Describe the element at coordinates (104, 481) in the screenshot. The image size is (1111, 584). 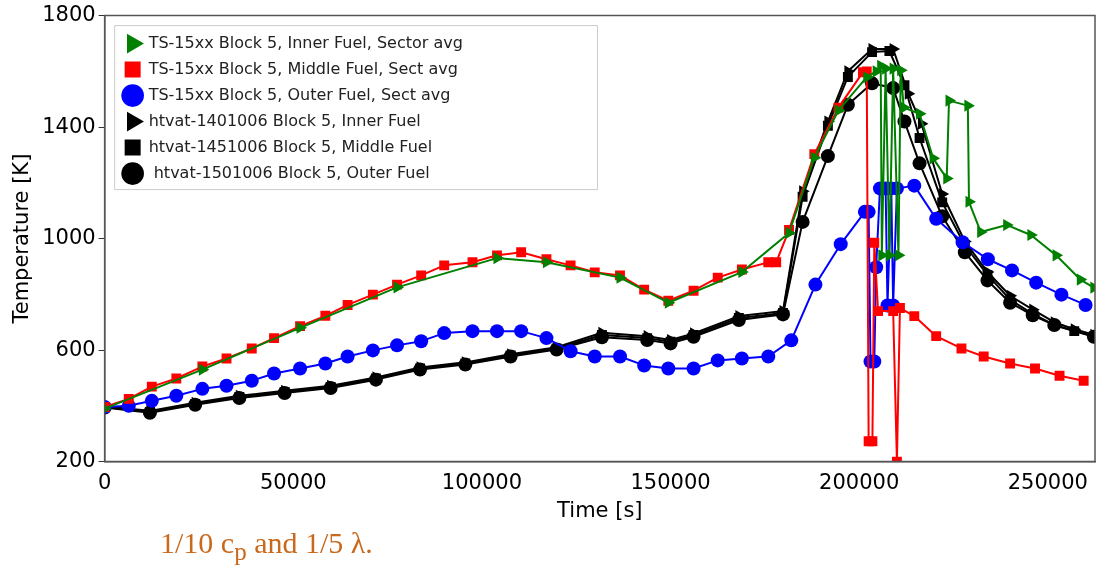
I see `x-tick-label: 0` at that location.